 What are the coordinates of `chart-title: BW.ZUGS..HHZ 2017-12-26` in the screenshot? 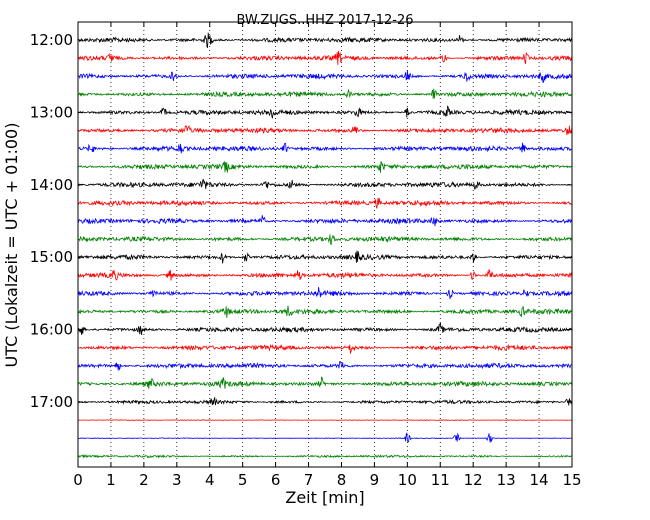 It's located at (324, 20).